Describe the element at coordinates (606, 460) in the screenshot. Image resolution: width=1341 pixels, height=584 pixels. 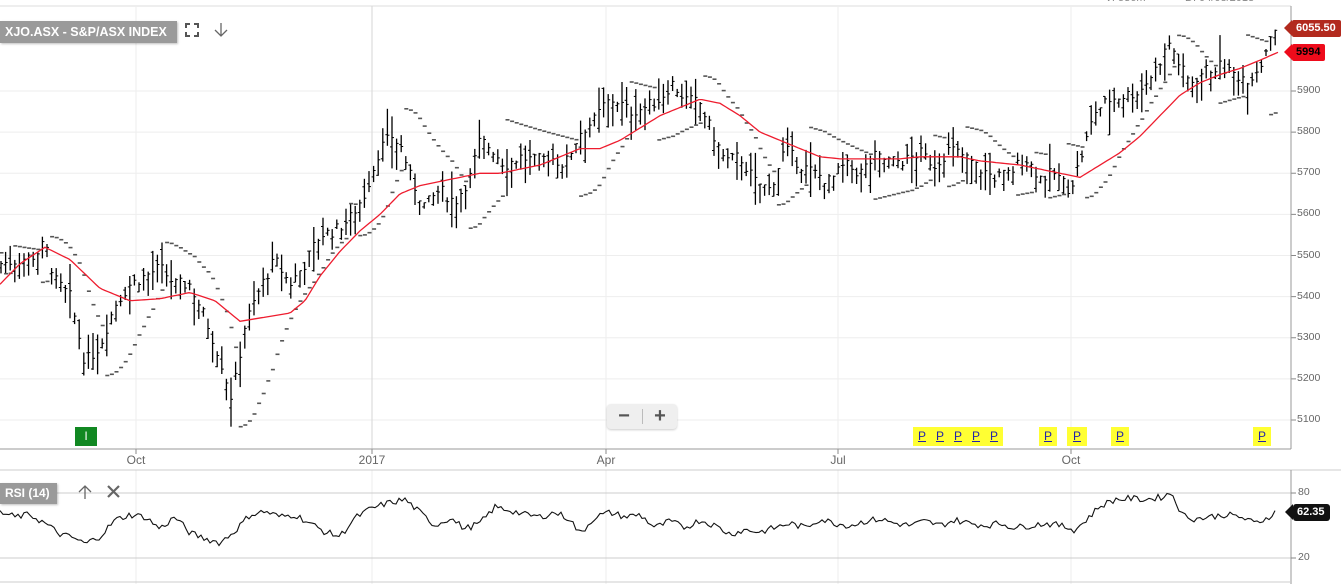
I see `x-axis-label: Apr` at that location.